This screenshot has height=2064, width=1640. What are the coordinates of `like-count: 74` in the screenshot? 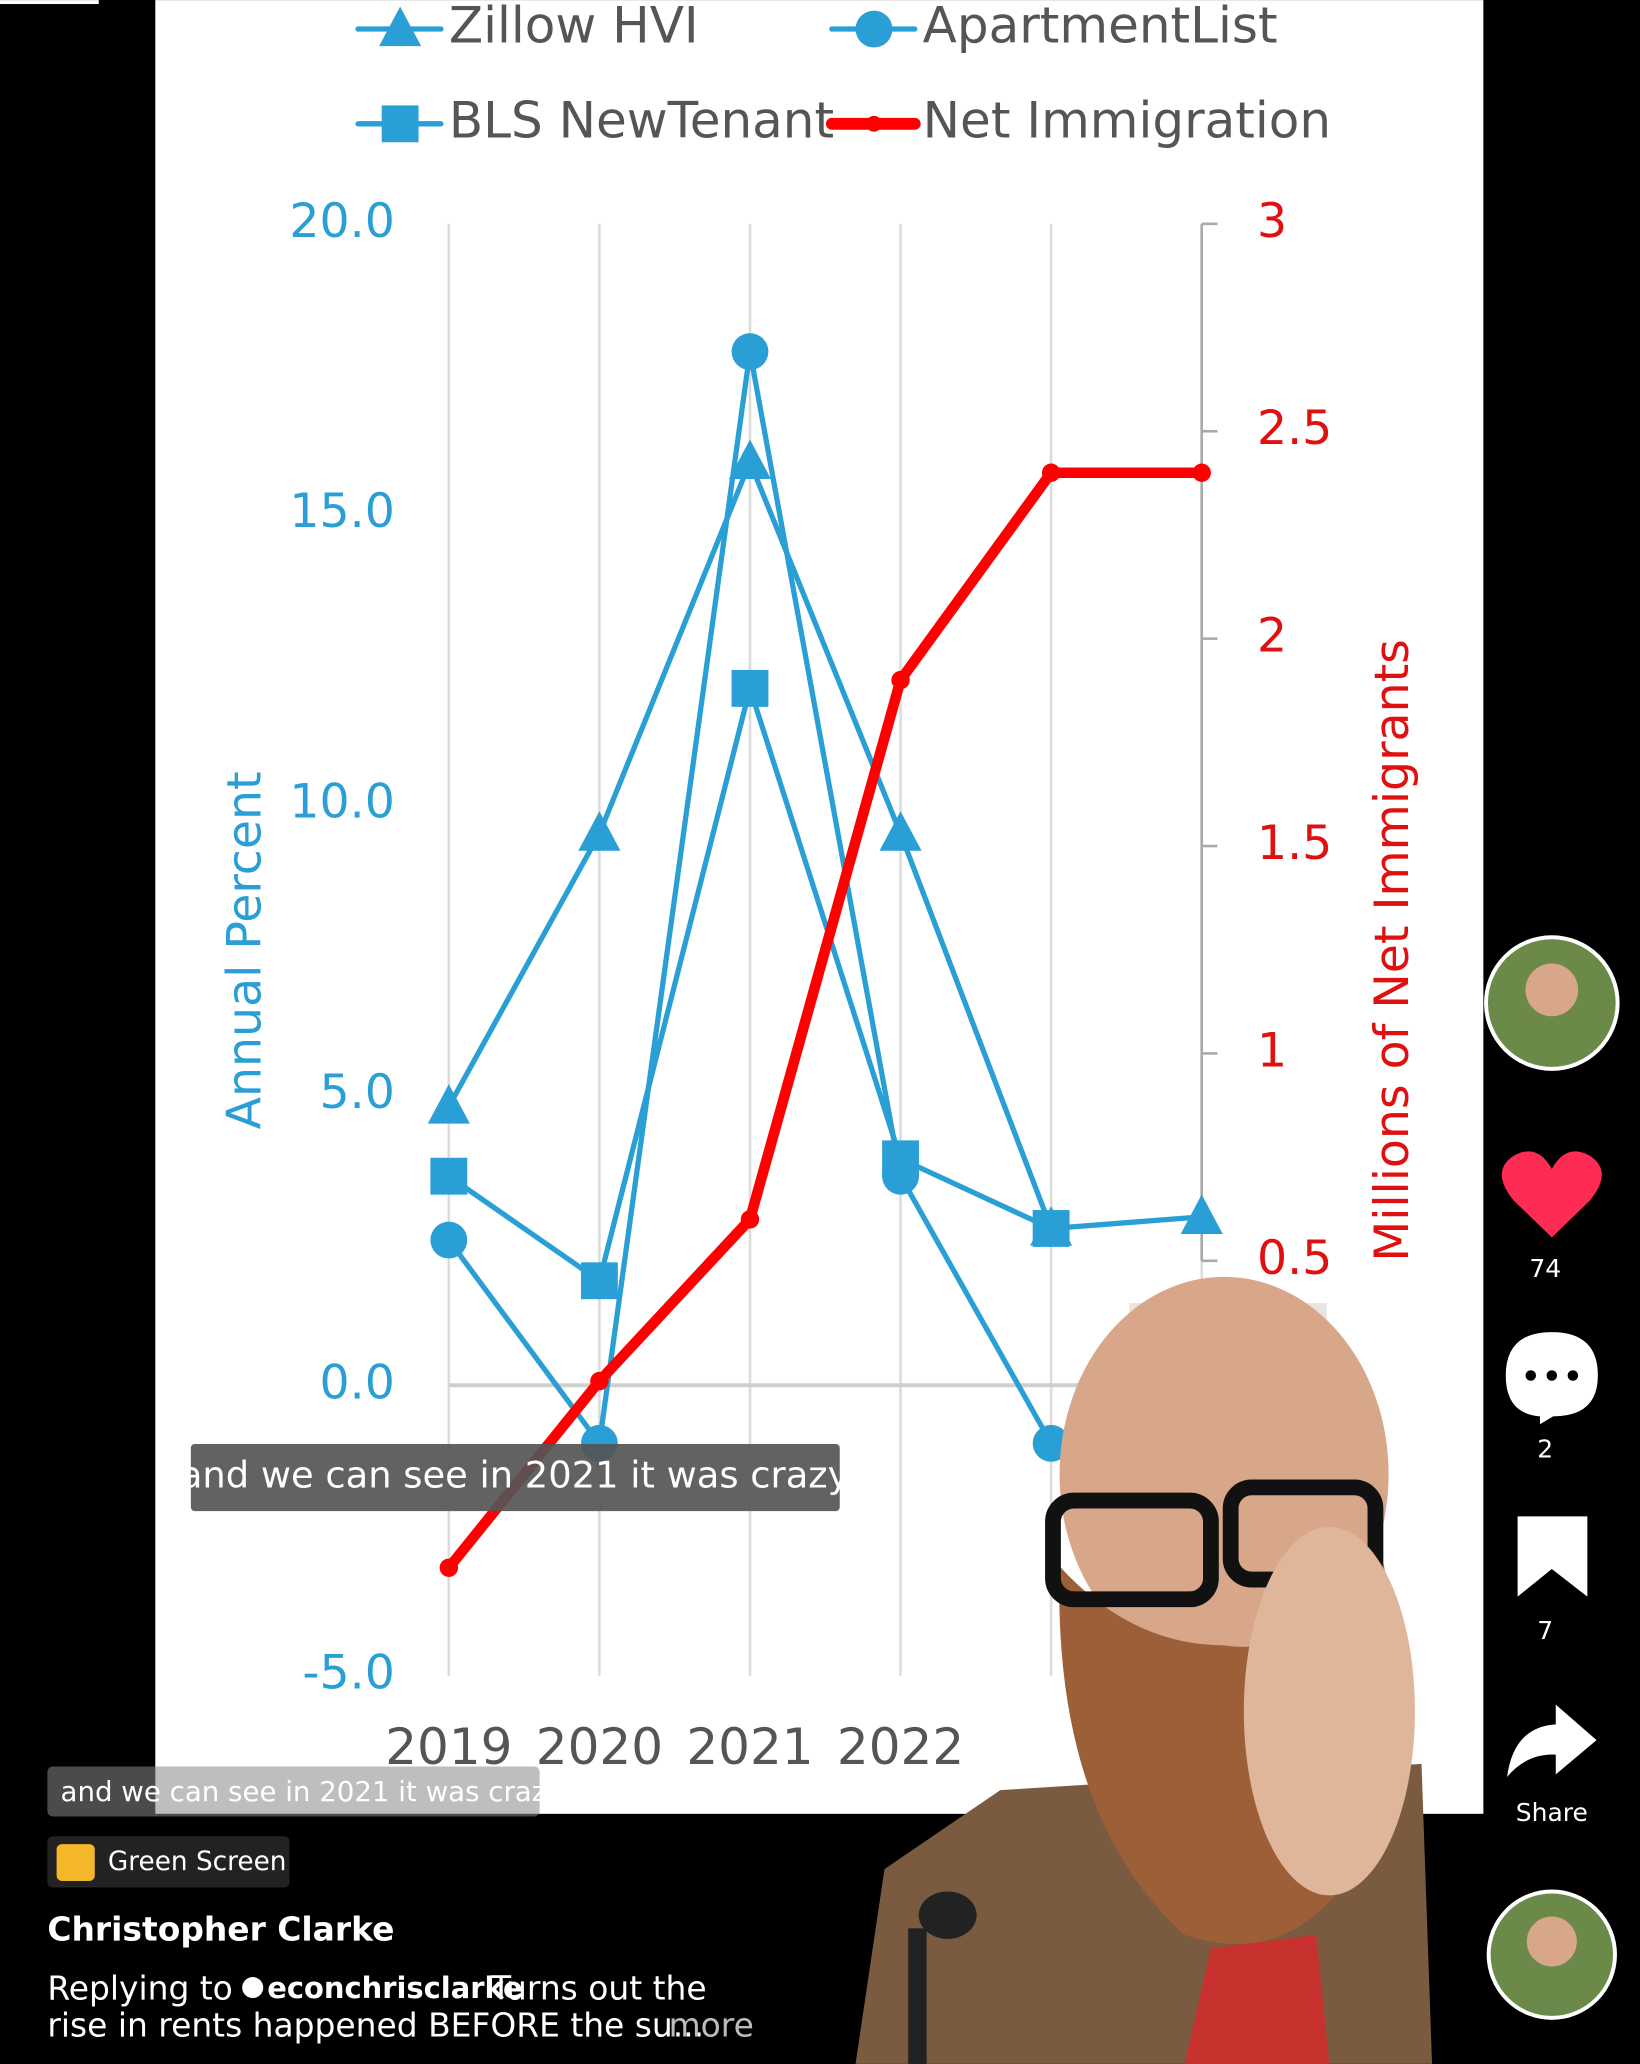 It's located at (1545, 1268).